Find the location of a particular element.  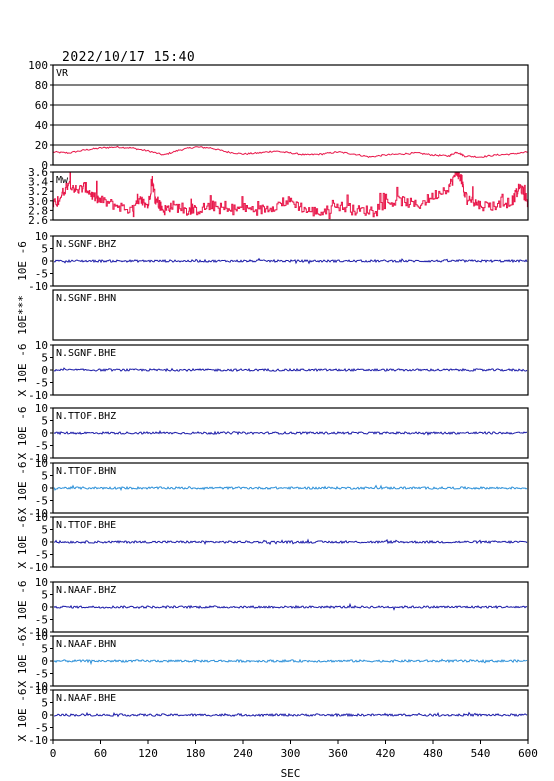

panel-n-naaf-bhz is located at coordinates (289, 607).